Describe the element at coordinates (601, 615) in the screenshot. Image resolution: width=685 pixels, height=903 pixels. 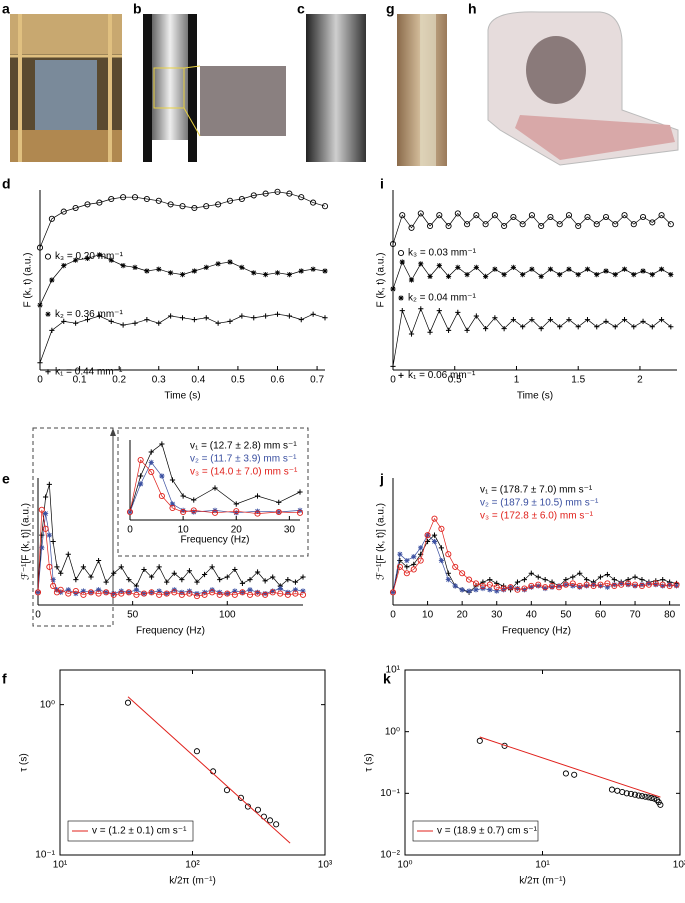
I see `x-tick-label: 60` at that location.